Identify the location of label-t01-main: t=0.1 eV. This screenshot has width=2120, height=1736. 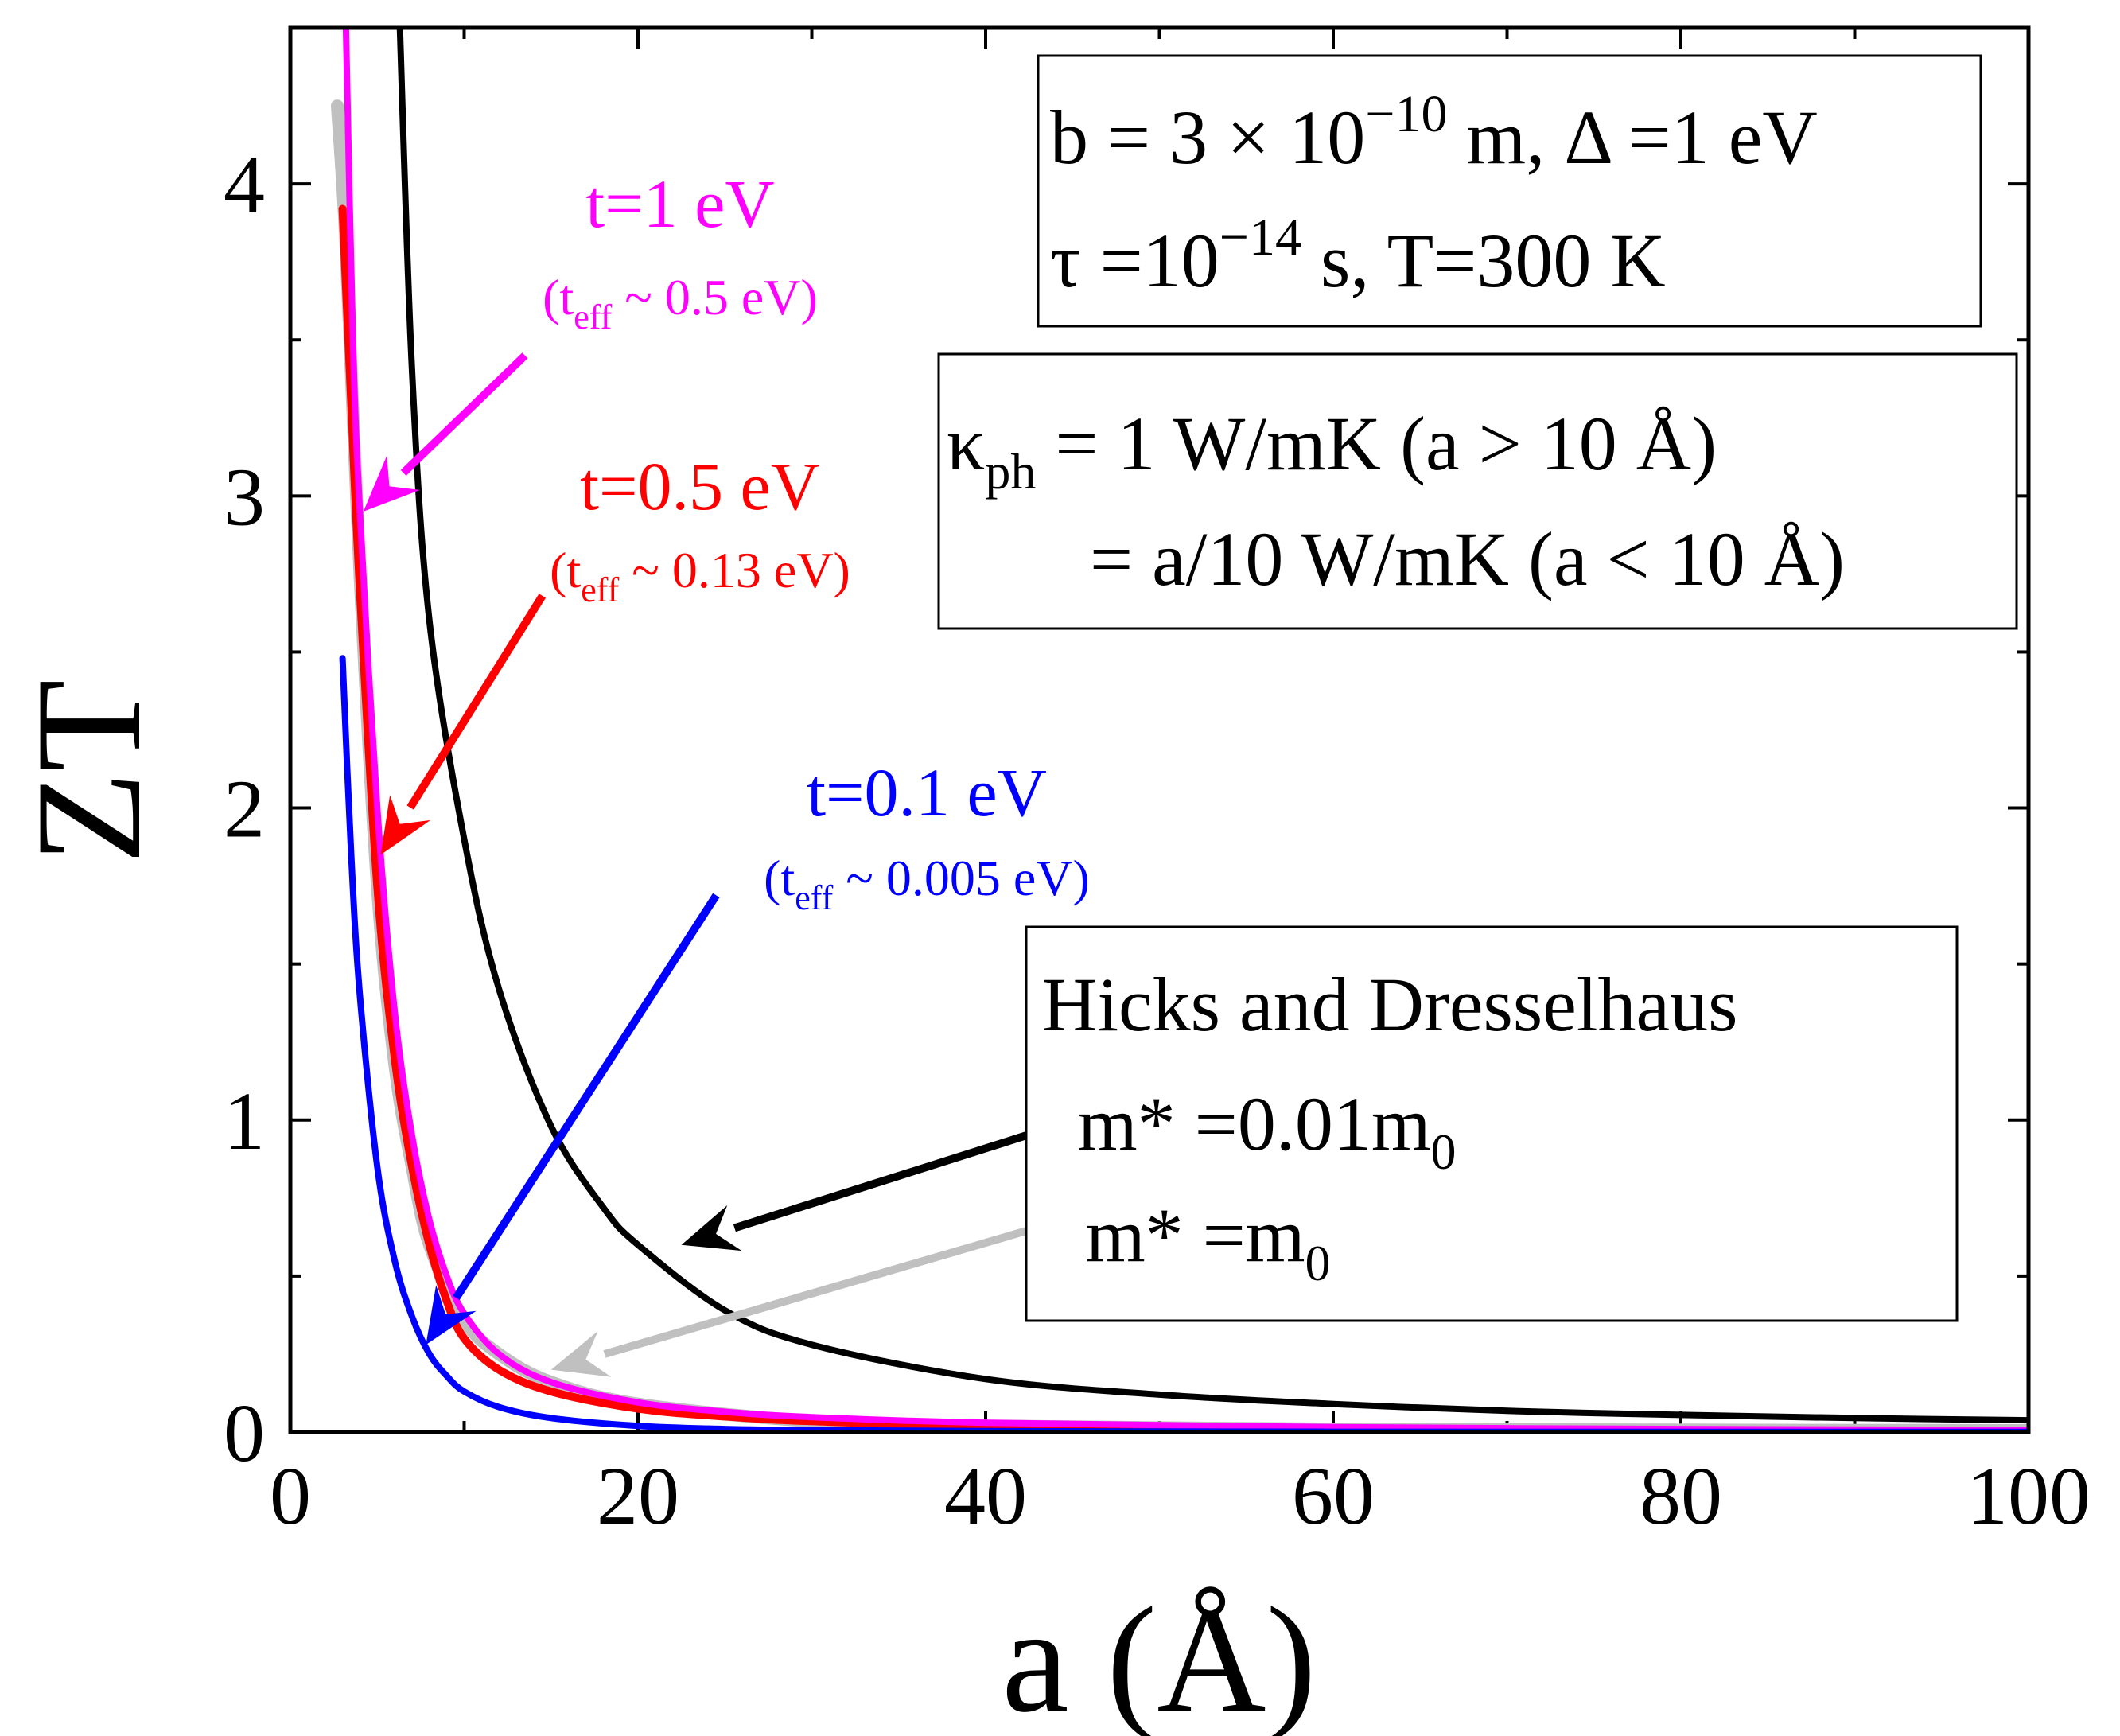
(927, 792).